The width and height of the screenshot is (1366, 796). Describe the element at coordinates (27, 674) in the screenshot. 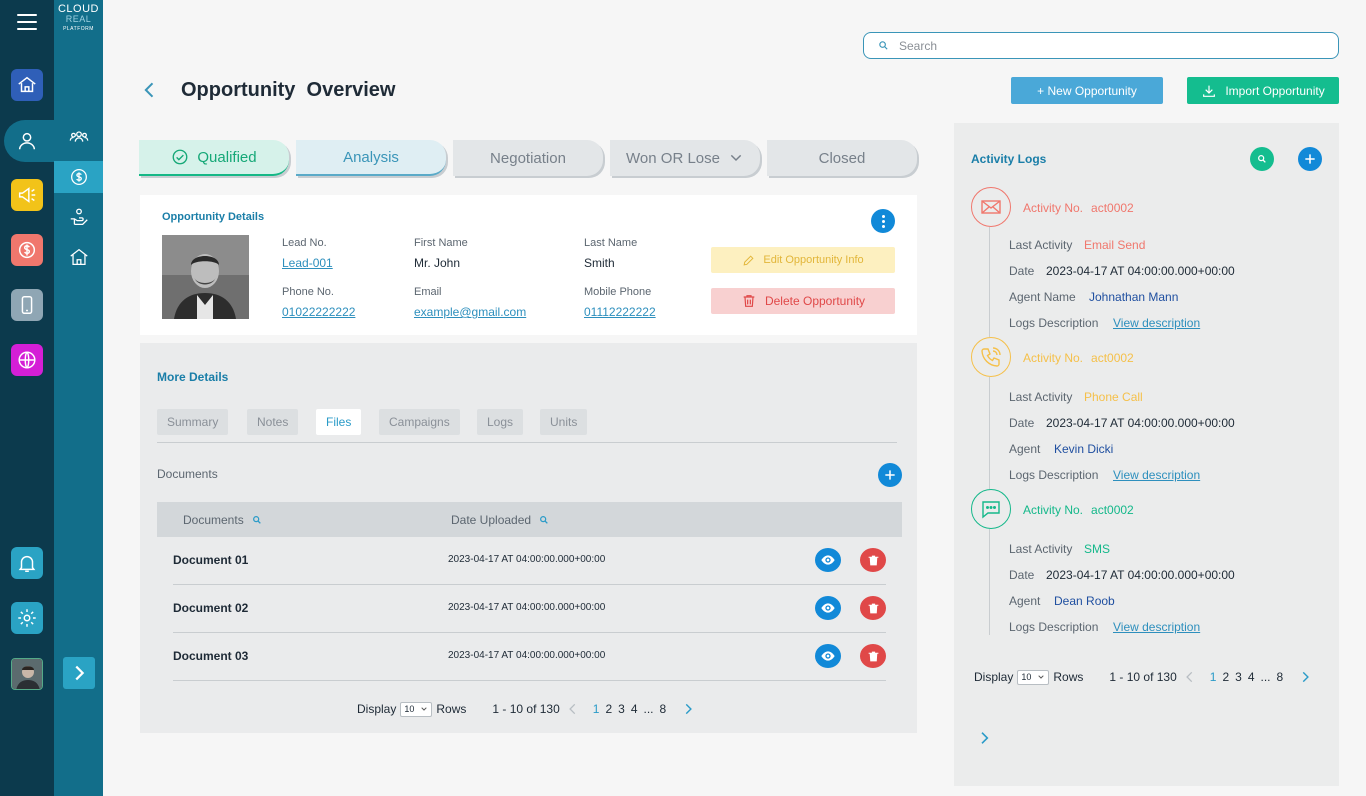

I see `user-avatar` at that location.